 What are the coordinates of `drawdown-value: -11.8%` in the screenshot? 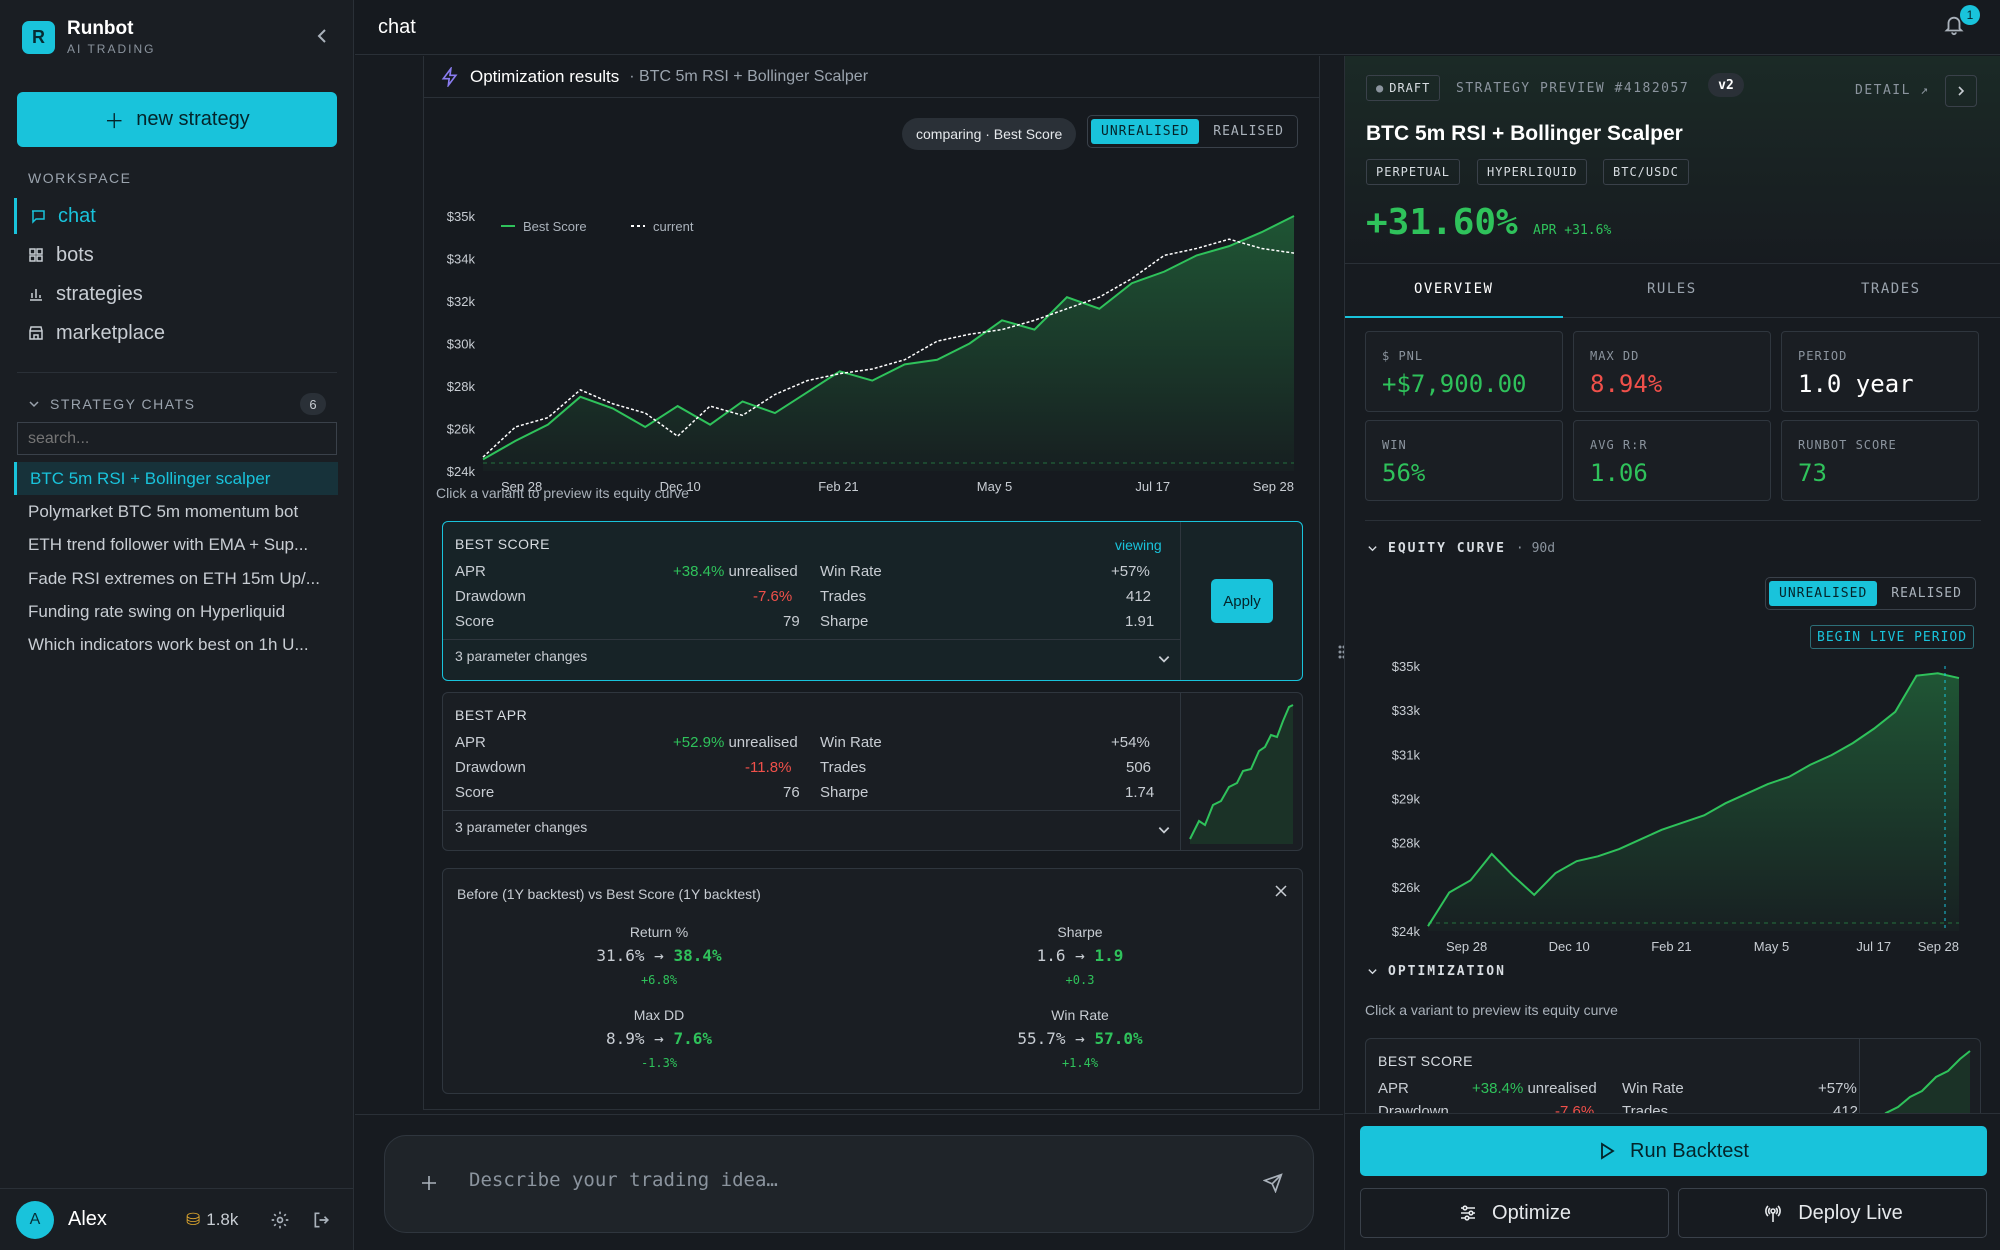 It's located at (768, 767).